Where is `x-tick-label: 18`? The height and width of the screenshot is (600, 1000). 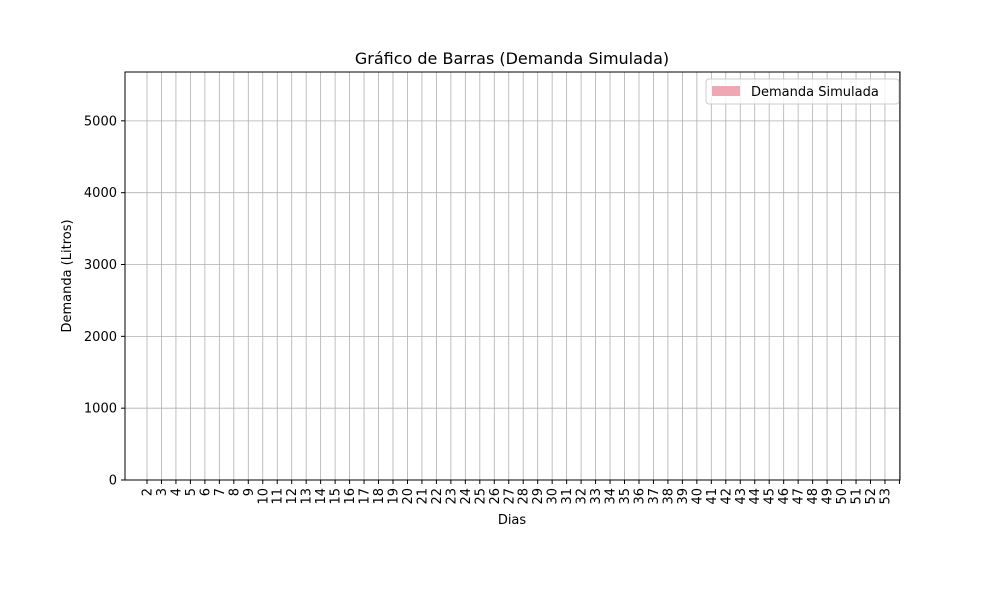
x-tick-label: 18 is located at coordinates (379, 496).